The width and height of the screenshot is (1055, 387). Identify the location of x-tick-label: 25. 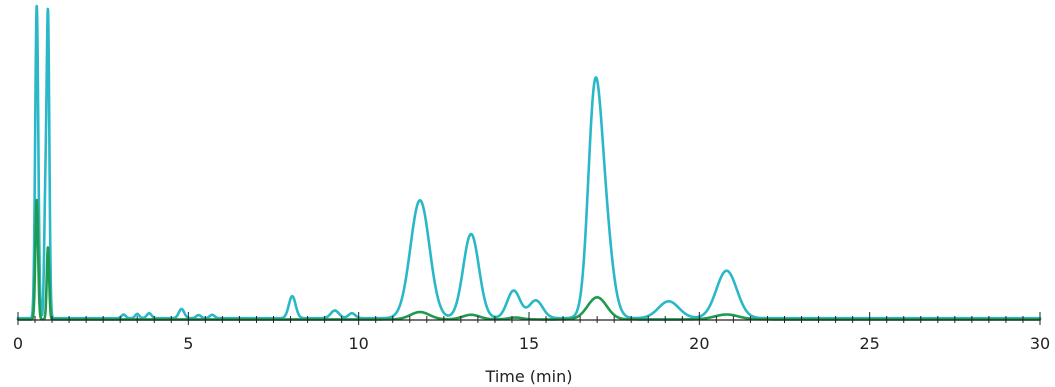
(869, 343).